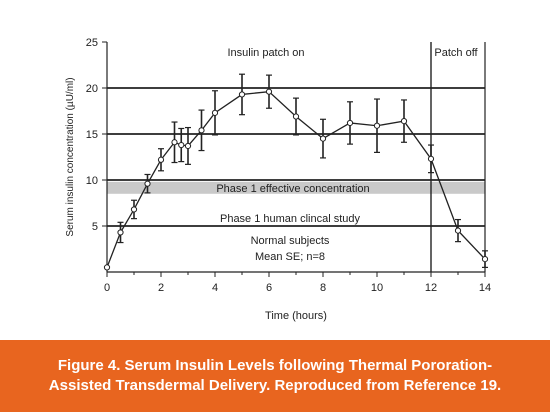  I want to click on label-phase1-effective: Phase 1 effective concentration, so click(292, 189).